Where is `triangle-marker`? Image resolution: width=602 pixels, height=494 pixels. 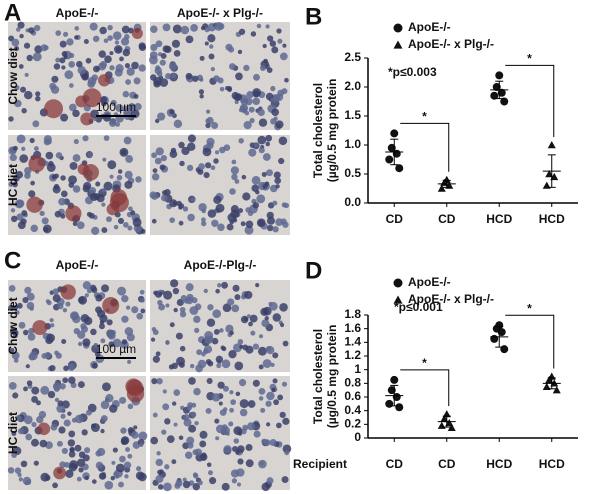 triangle-marker is located at coordinates (398, 299).